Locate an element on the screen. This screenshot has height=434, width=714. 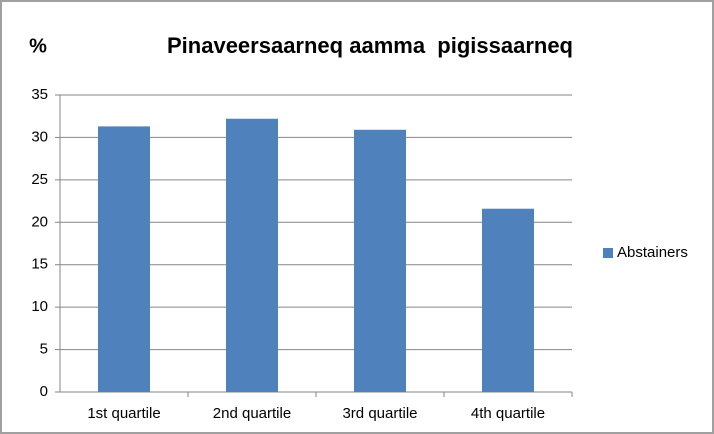
y-tick-label: 20 is located at coordinates (39, 221).